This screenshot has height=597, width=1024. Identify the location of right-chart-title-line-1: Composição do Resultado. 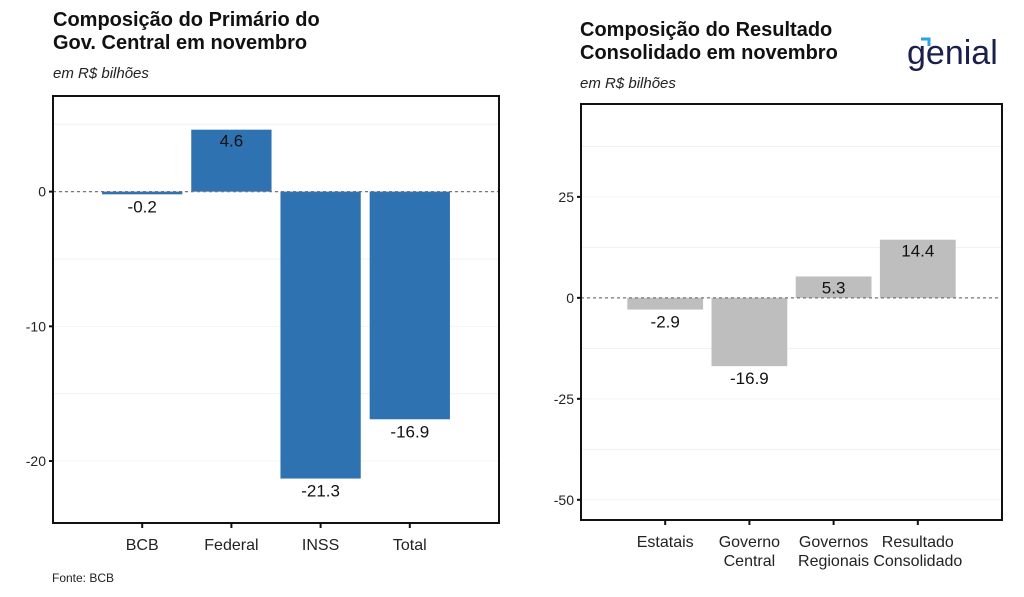
(706, 30).